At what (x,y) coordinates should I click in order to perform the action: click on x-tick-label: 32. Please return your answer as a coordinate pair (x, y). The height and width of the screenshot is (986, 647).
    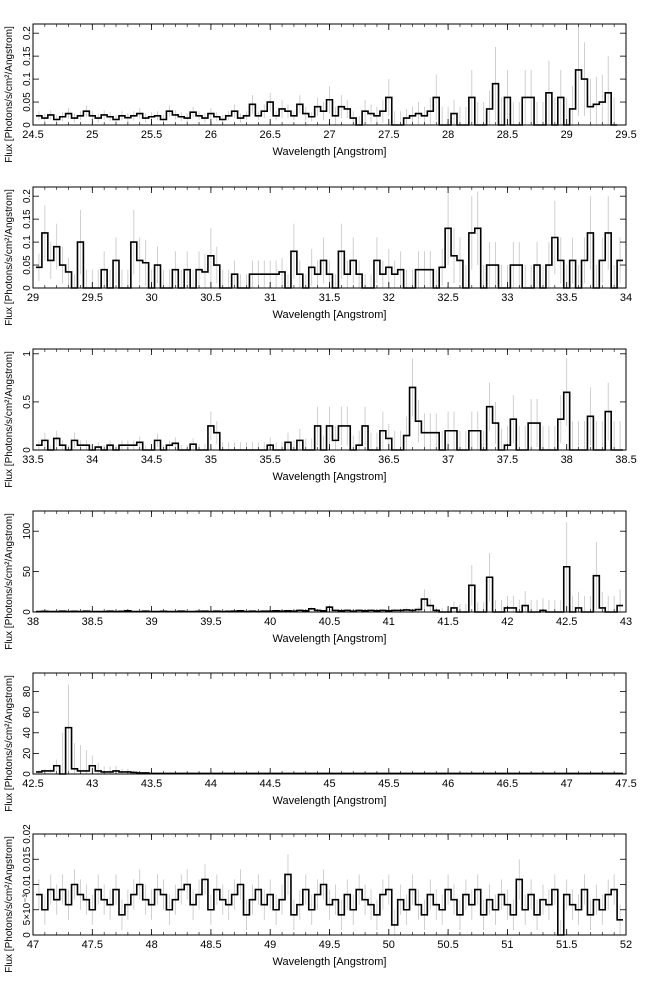
    Looking at the image, I should click on (389, 298).